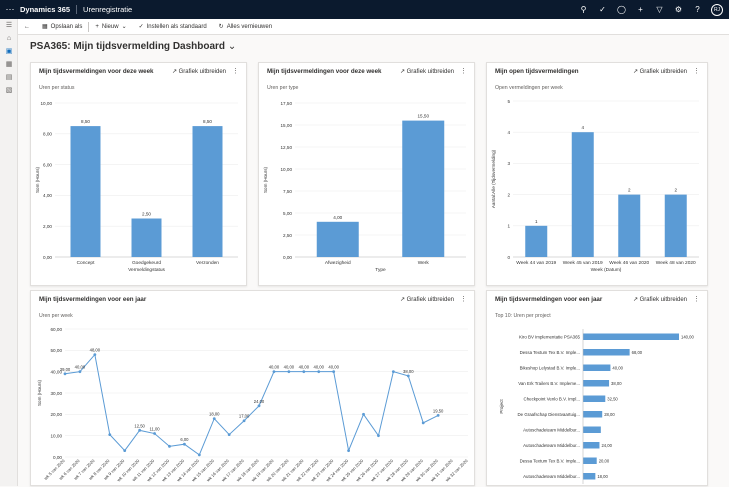 This screenshot has height=487, width=729. What do you see at coordinates (508, 194) in the screenshot?
I see `y-tick-label: 2` at bounding box center [508, 194].